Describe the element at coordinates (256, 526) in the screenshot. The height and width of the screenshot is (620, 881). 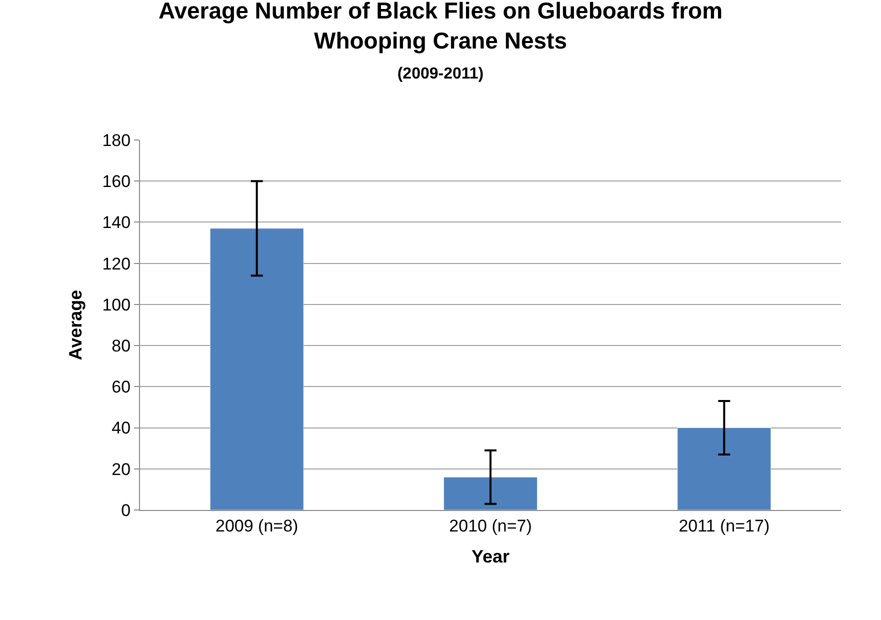
I see `x-tick-label: 2009 (n=8)` at that location.